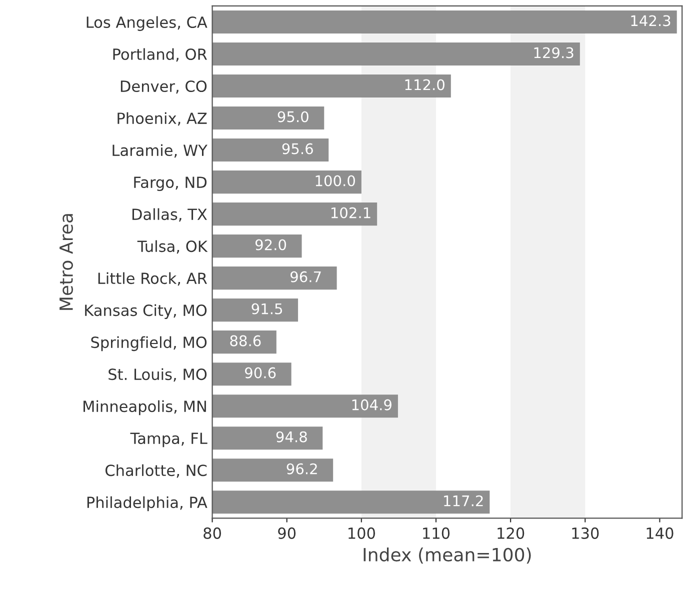  I want to click on y-tick-label: Minneapolis, MN, so click(145, 408).